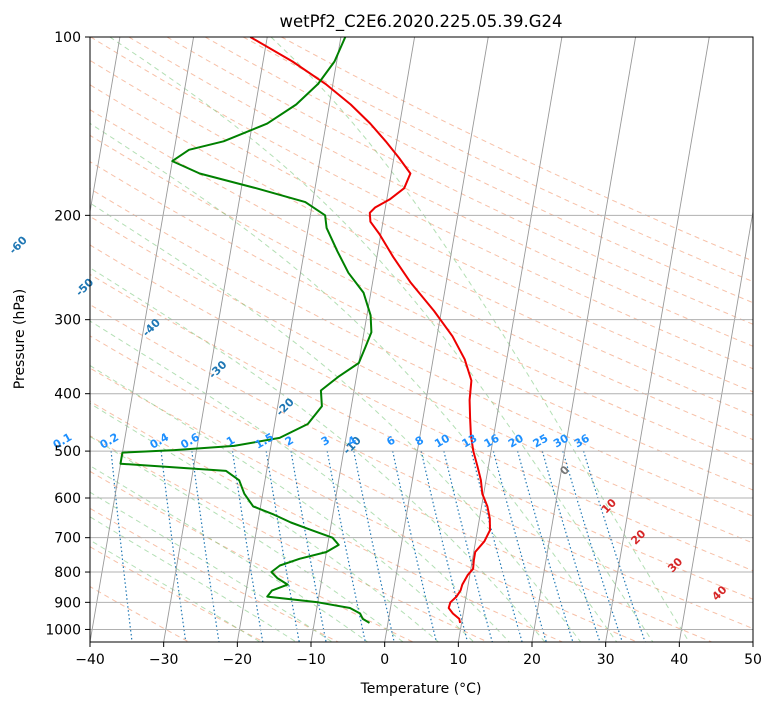  What do you see at coordinates (67, 603) in the screenshot?
I see `y-tick-label: 900` at bounding box center [67, 603].